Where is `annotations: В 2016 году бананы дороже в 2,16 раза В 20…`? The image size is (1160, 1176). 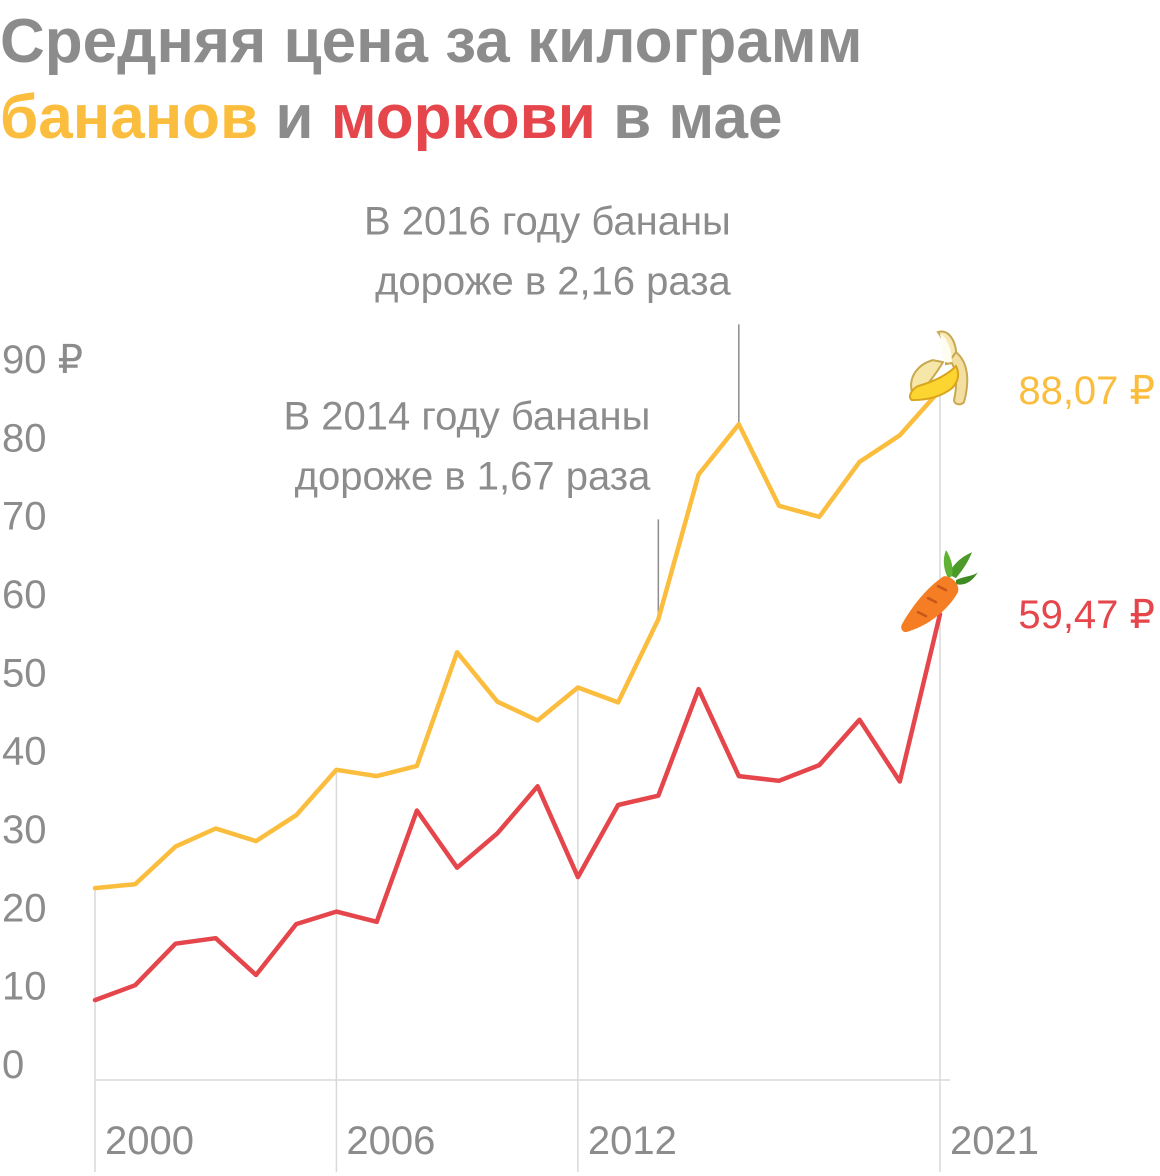
annotations: В 2016 году бананы дороже в 2,16 раза В 20… is located at coordinates (511, 409).